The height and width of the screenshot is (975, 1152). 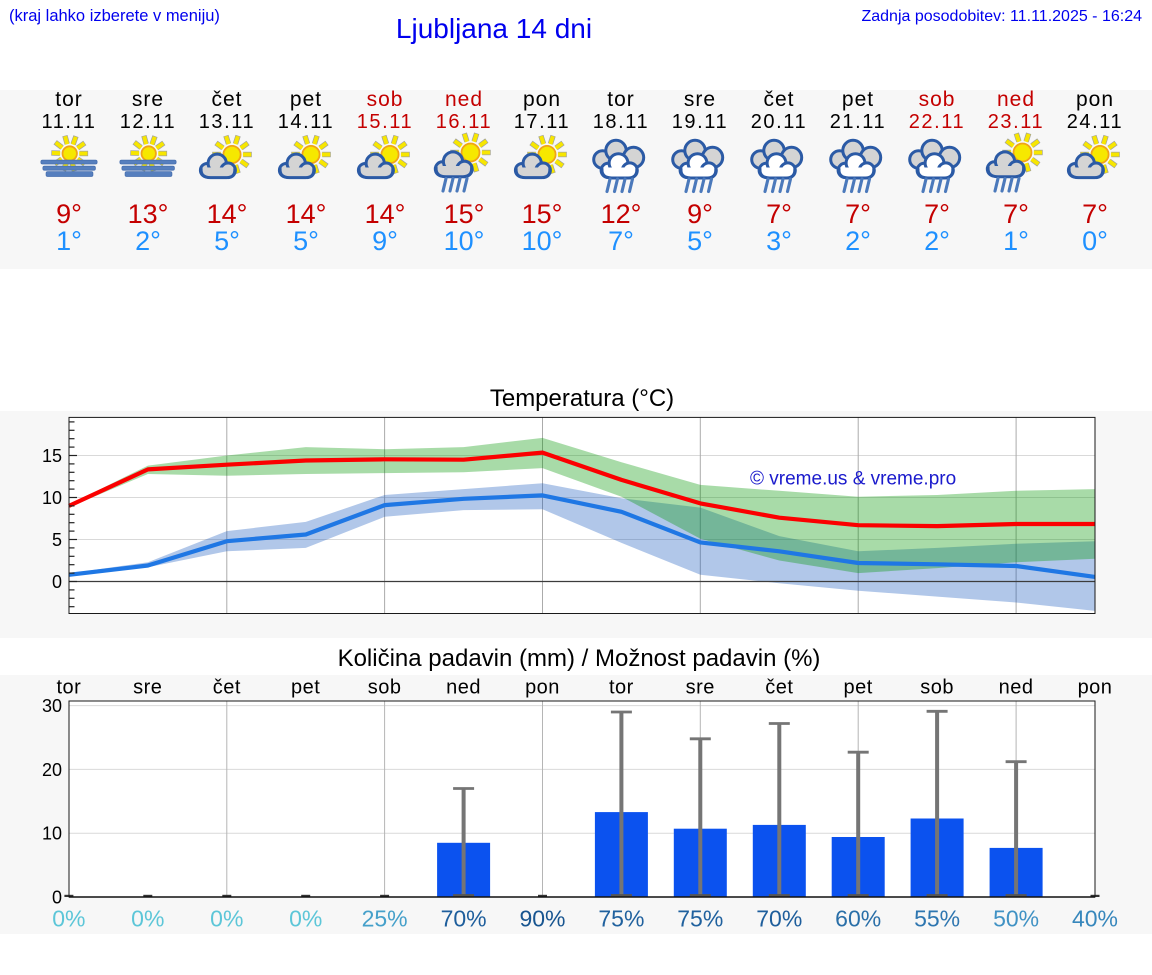 I want to click on svg-text: 50%, so click(x=1016, y=919).